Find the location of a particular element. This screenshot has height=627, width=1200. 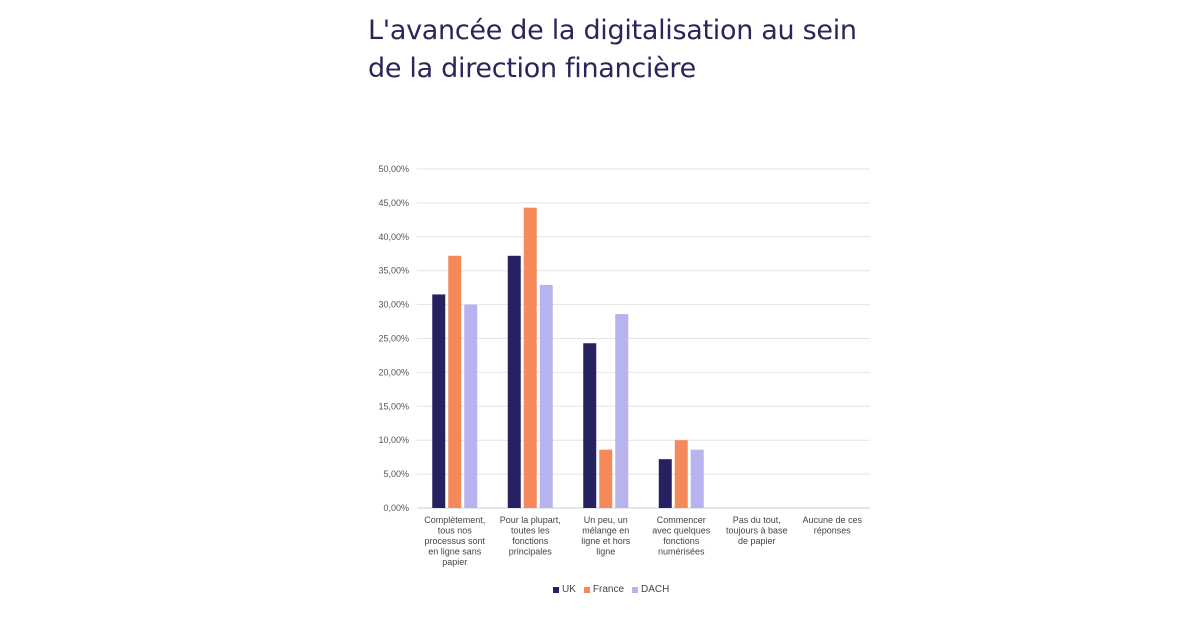

legend-swatch-france is located at coordinates (586, 589).